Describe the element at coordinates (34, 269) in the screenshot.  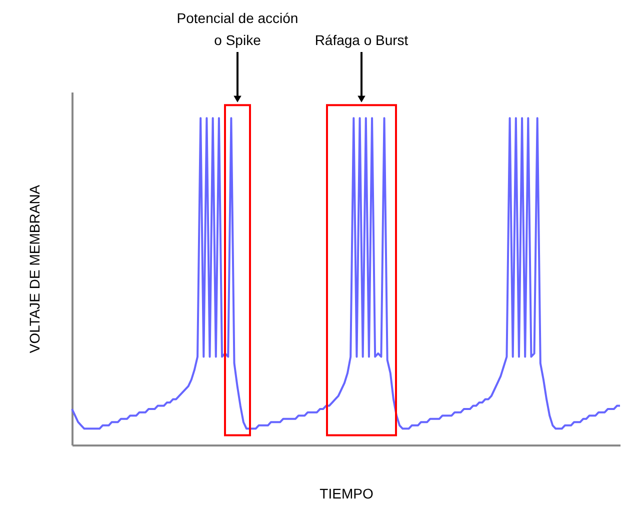
I see `y-axis-title: VOLTAJE DE MEMBRANA` at that location.